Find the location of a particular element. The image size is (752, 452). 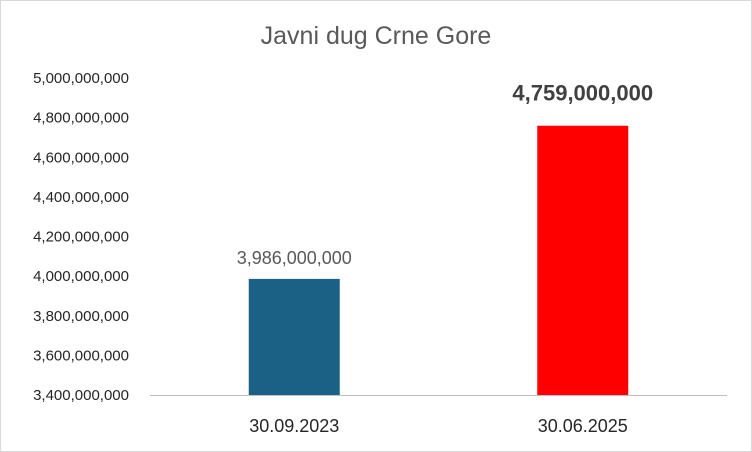

data-label-2: 4,759,000,000 is located at coordinates (582, 93).